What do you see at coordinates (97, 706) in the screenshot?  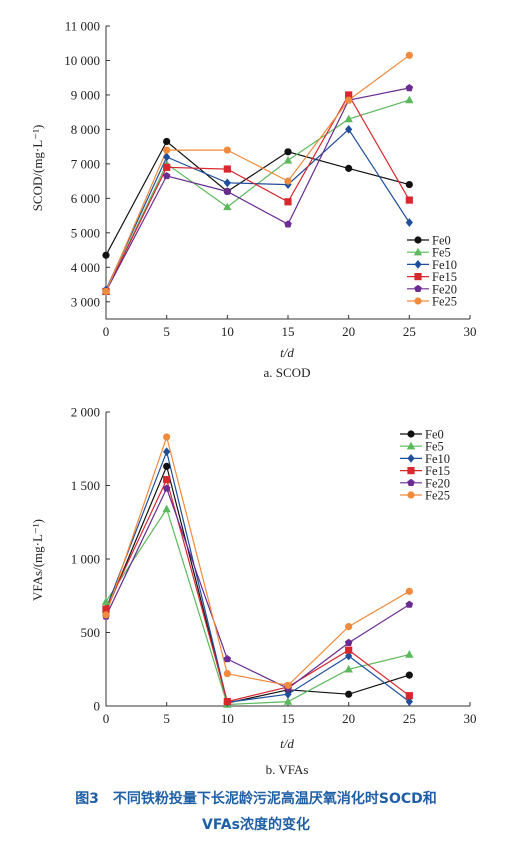 I see `vfas-ytick-label: 0` at bounding box center [97, 706].